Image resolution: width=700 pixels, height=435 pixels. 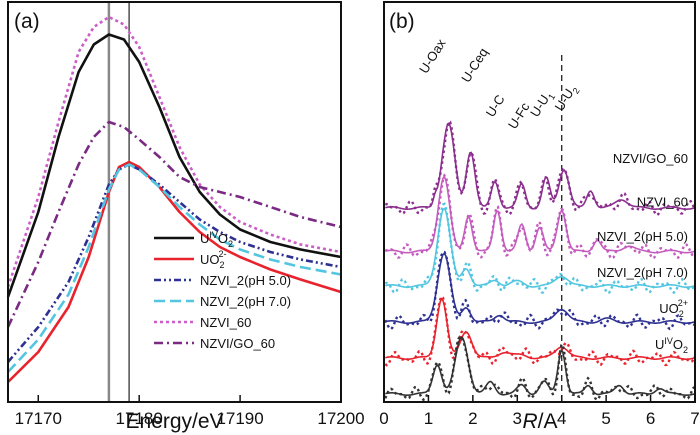 I want to click on panel-b-series-label: UO22+, so click(x=673, y=308).